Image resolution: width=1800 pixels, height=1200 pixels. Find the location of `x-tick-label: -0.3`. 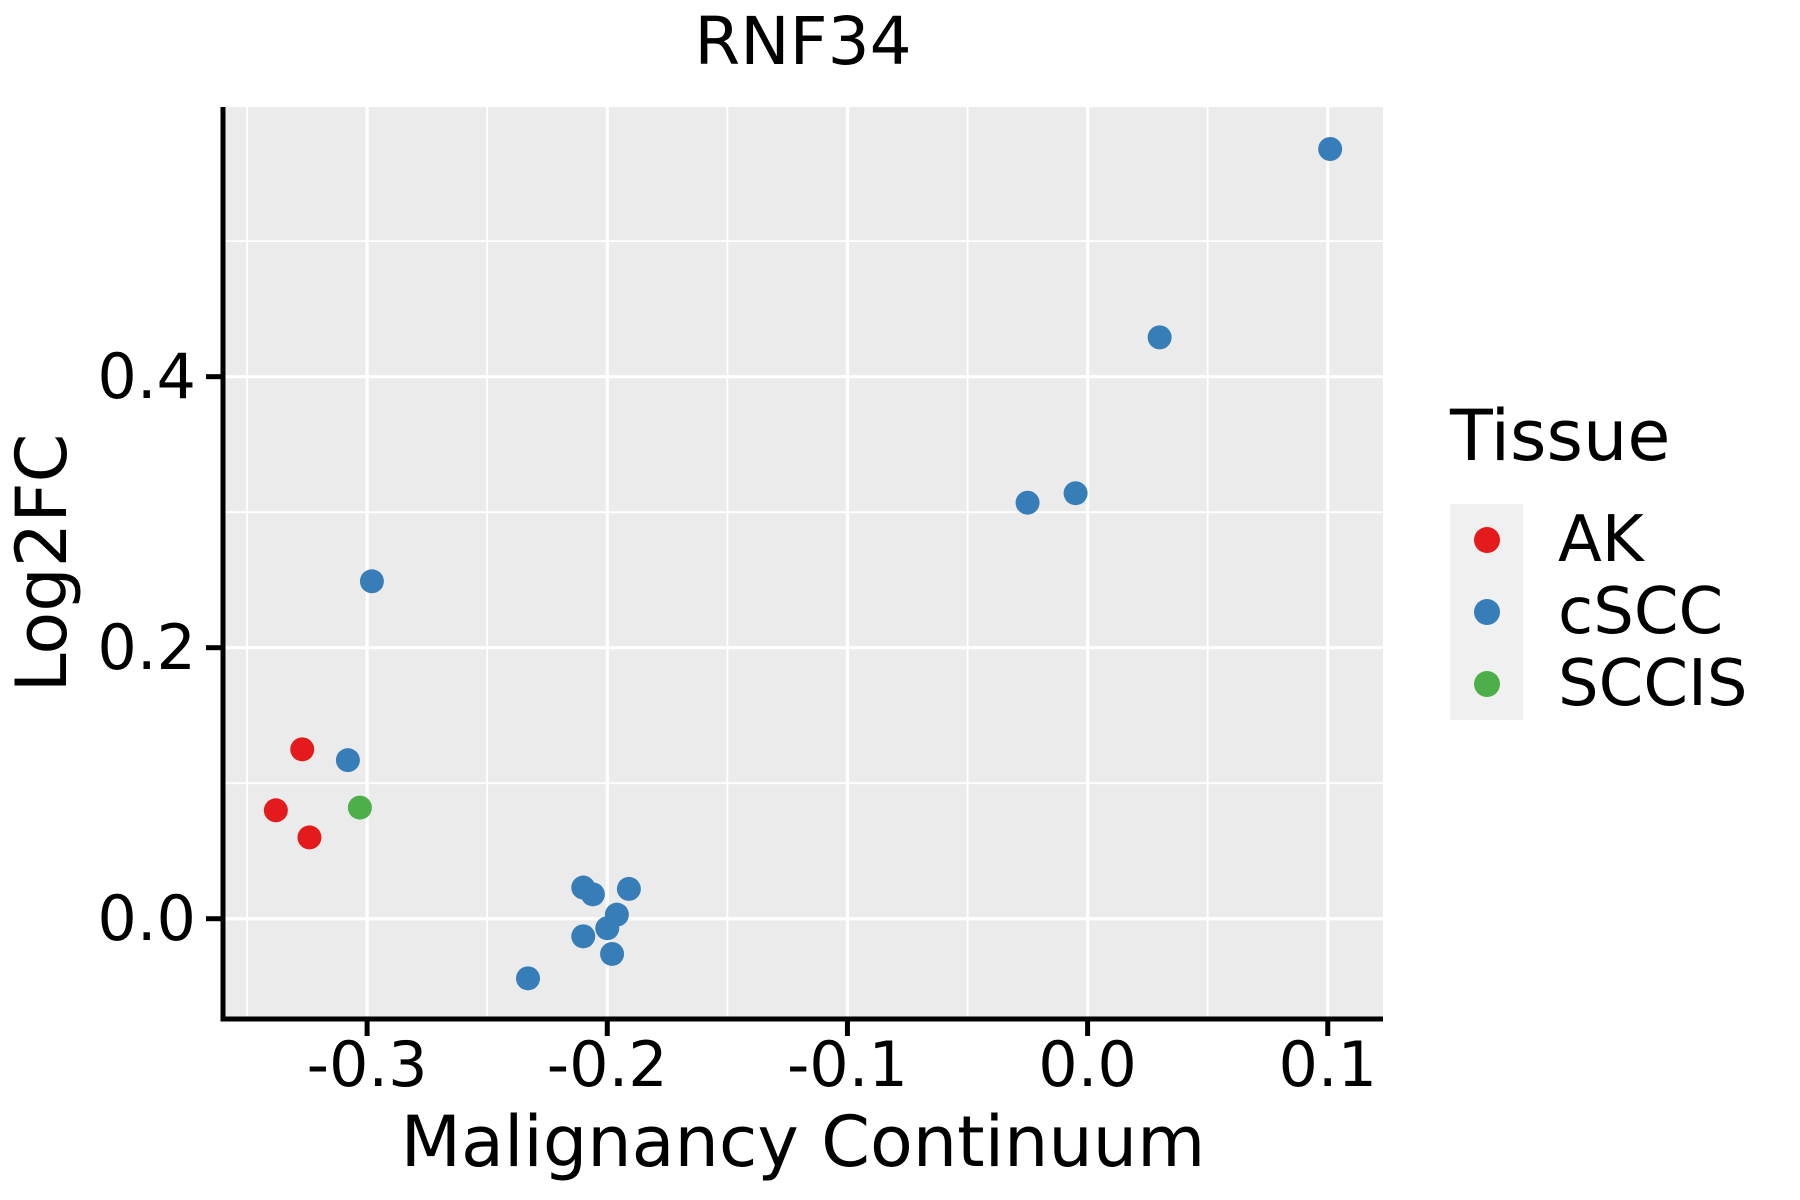

x-tick-label: -0.3 is located at coordinates (367, 1064).